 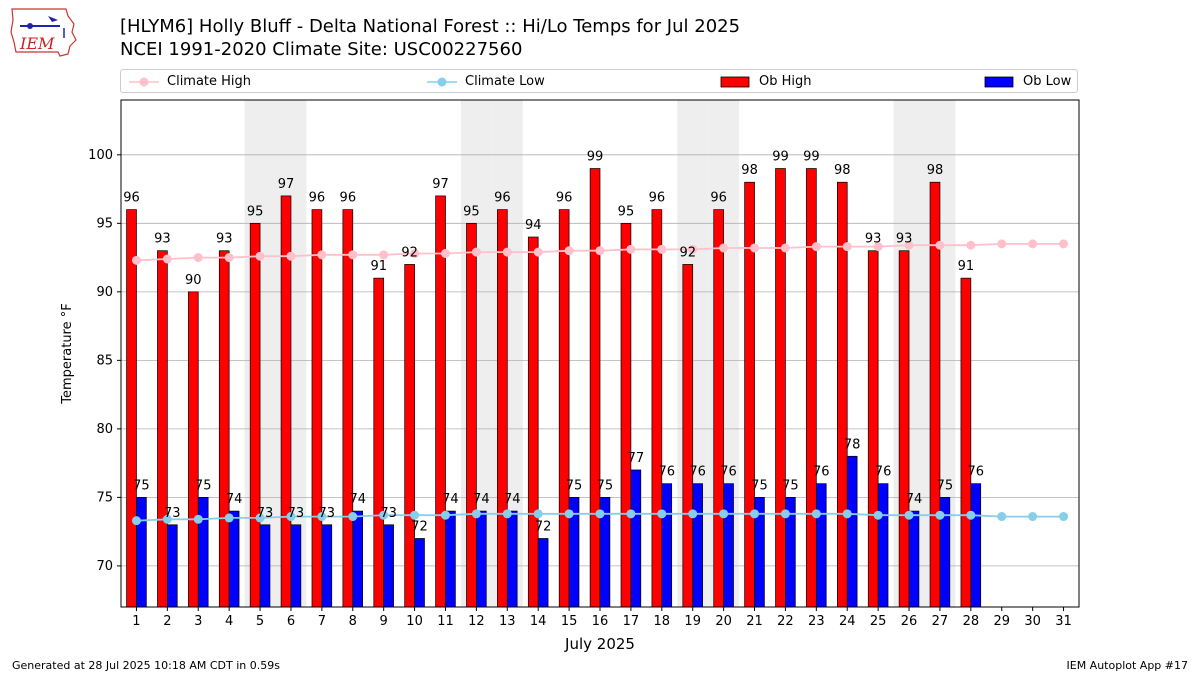 I want to click on x-tick-label: 2, so click(x=167, y=621).